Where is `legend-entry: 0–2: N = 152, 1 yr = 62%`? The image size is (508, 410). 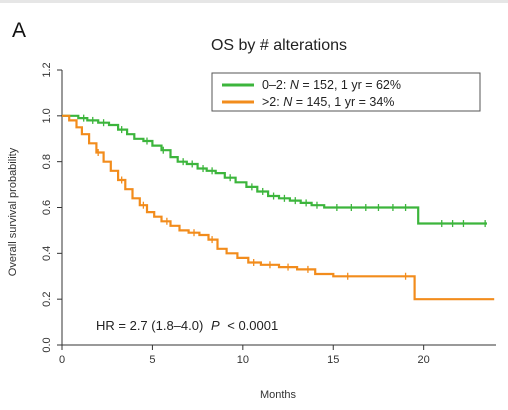 legend-entry: 0–2: N = 152, 1 yr = 62% is located at coordinates (331, 85).